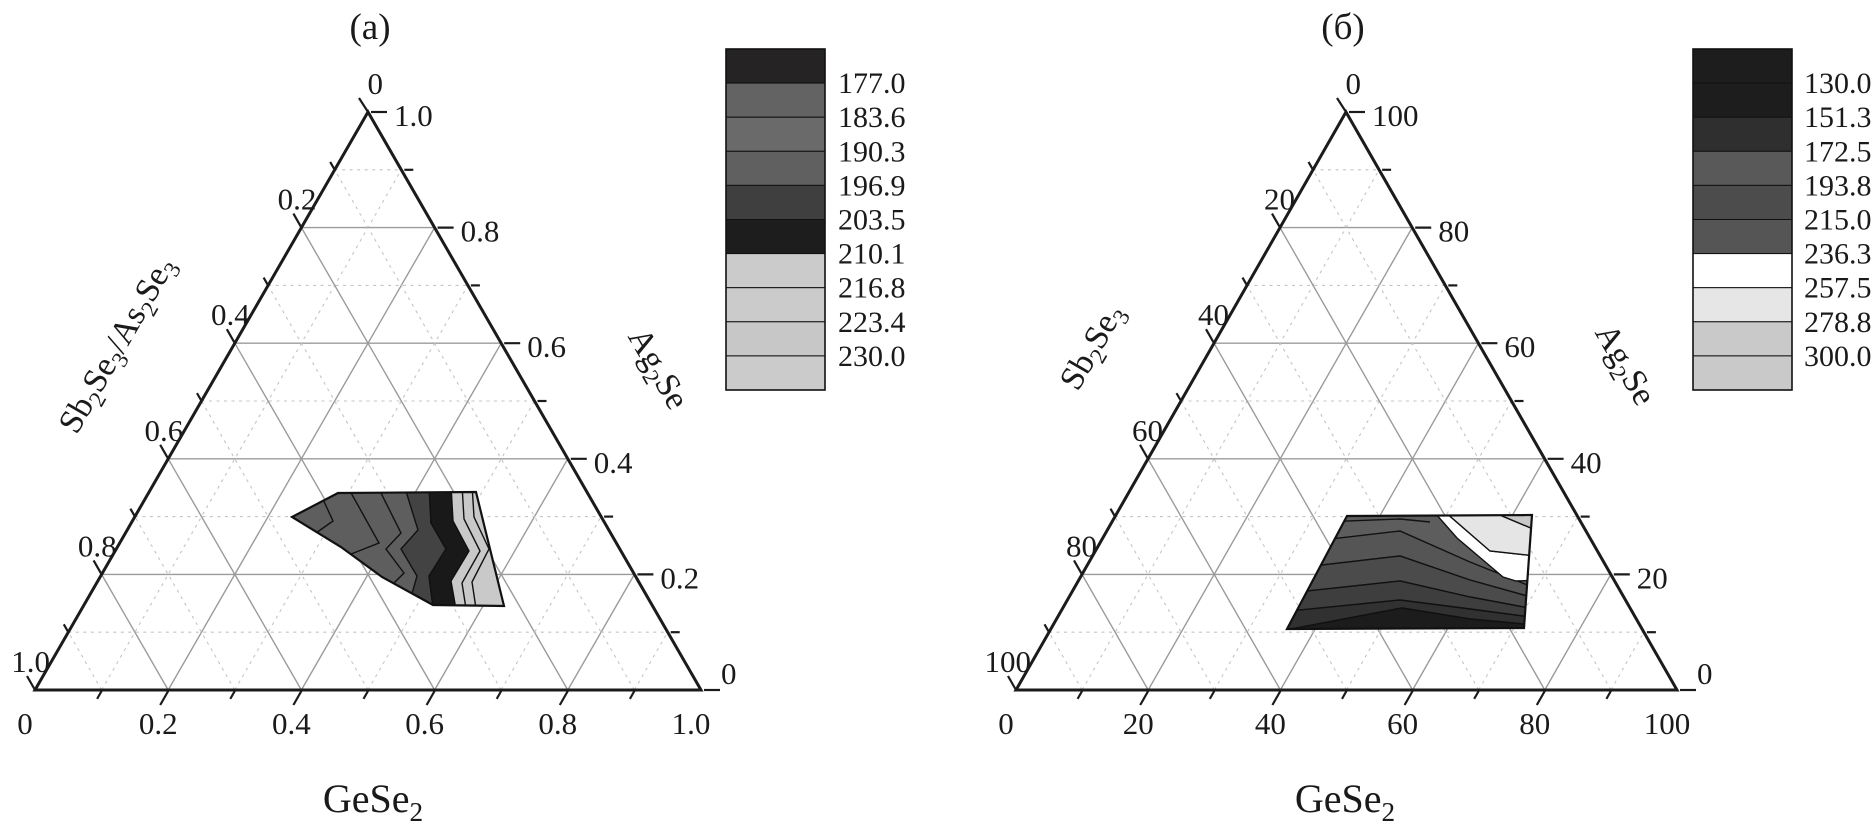 The height and width of the screenshot is (833, 1876). What do you see at coordinates (1213, 314) in the screenshot?
I see `left-axis-tick-label: 40` at bounding box center [1213, 314].